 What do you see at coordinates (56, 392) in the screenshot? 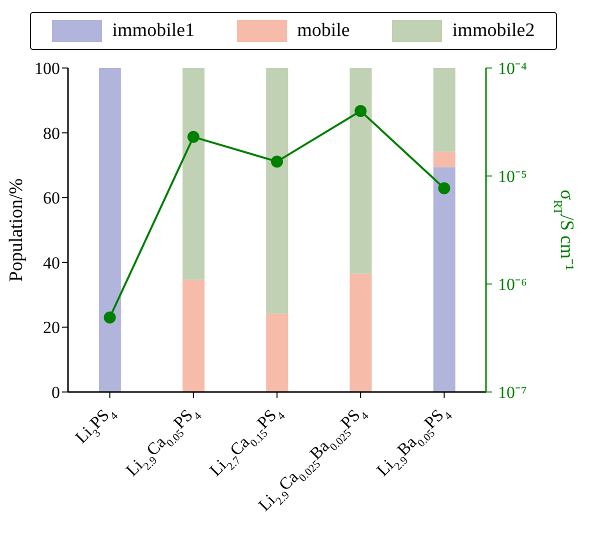
I see `y-tick-label: 0` at bounding box center [56, 392].